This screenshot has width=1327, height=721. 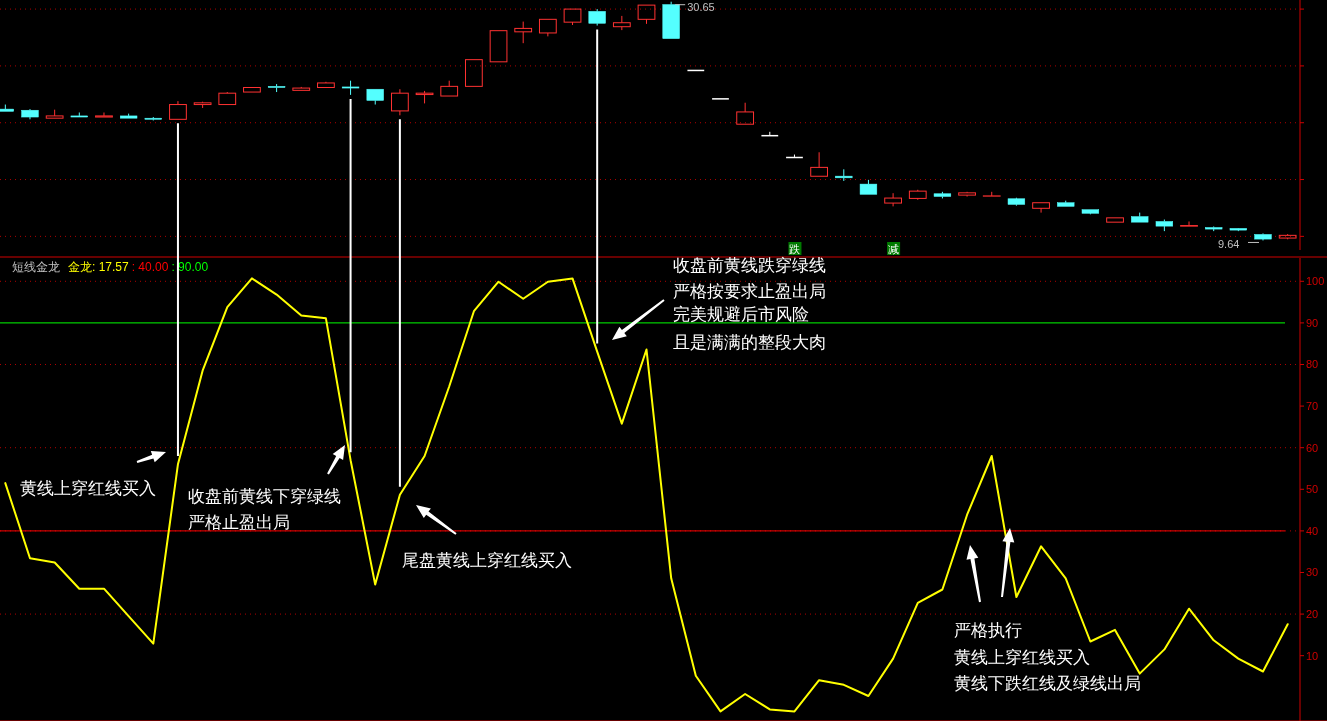 I want to click on ref-line-label: : 40.00, so click(x=150, y=267).